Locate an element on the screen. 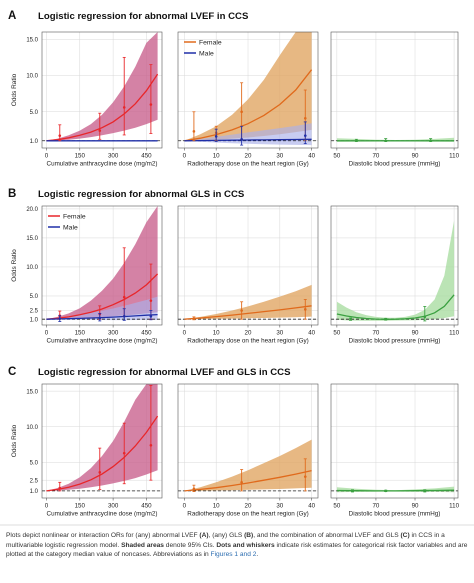  caption-ref-a: (A) is located at coordinates (204, 535).